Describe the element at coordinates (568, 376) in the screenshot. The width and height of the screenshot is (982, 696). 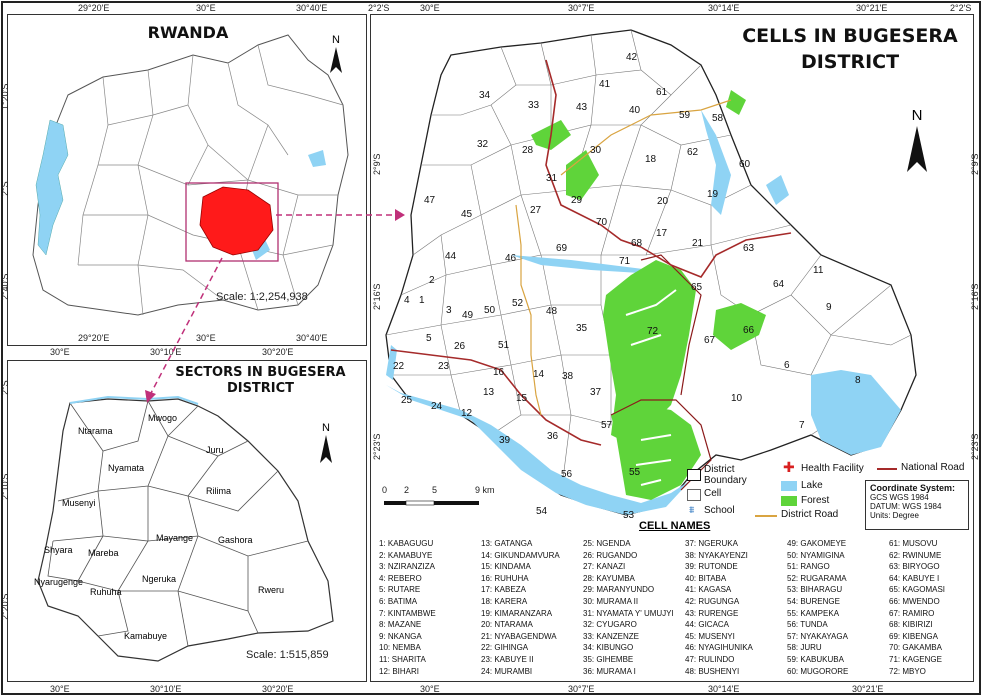
I see `cell-number-label: 38` at that location.